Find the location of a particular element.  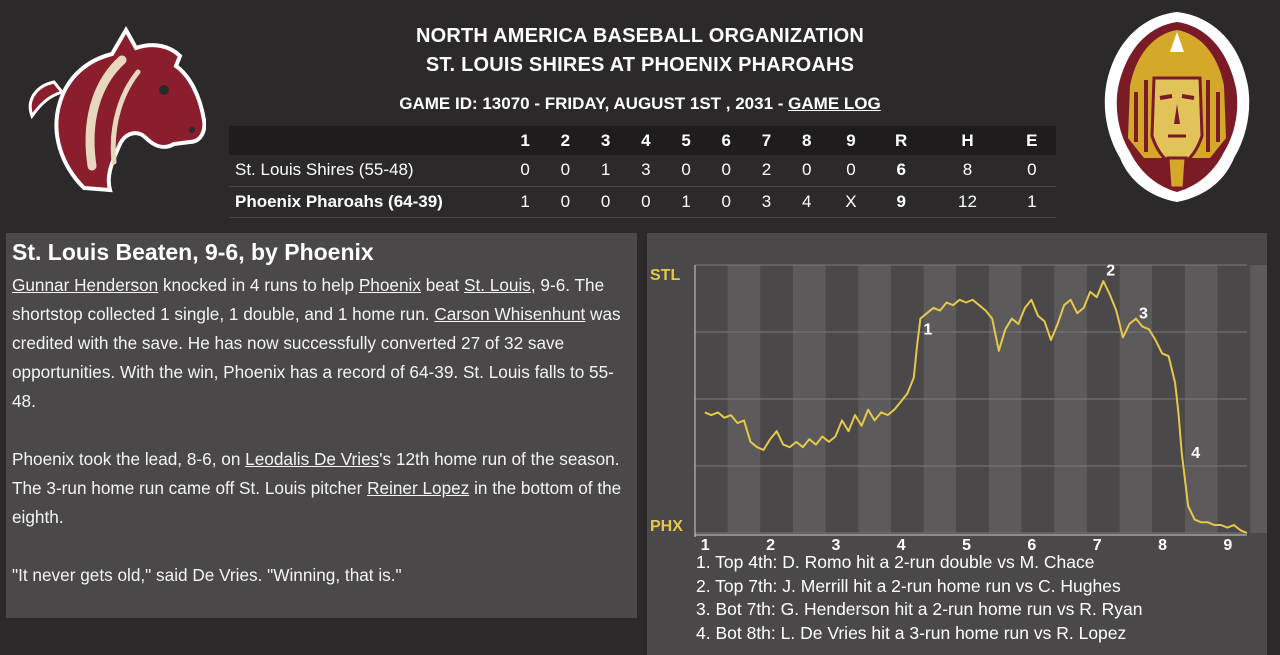

inning-header: 4 is located at coordinates (645, 140).